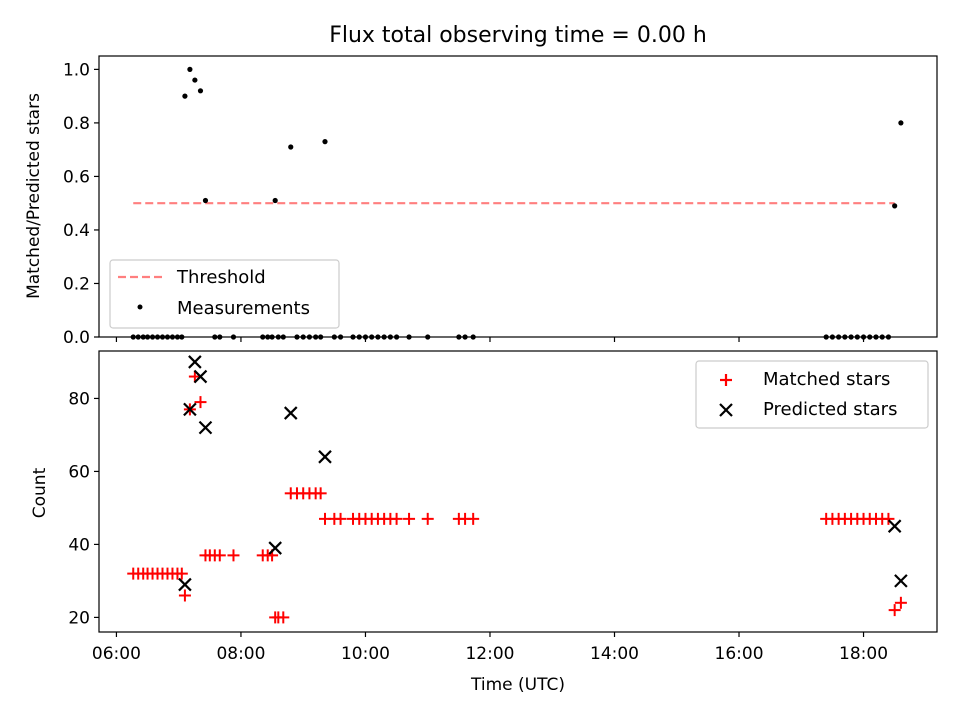 This screenshot has width=960, height=720. I want to click on bottom-x-ticks: 06:00 08:00 10:00 12:00 14:00 16:00 18:00, so click(490, 648).